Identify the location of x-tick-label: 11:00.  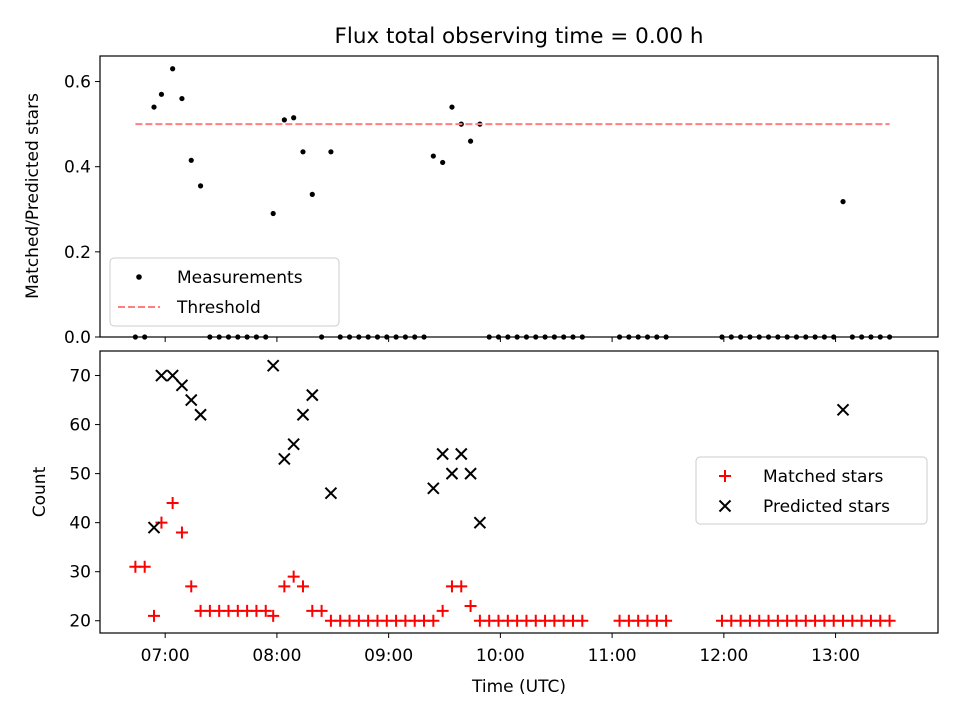
(612, 656).